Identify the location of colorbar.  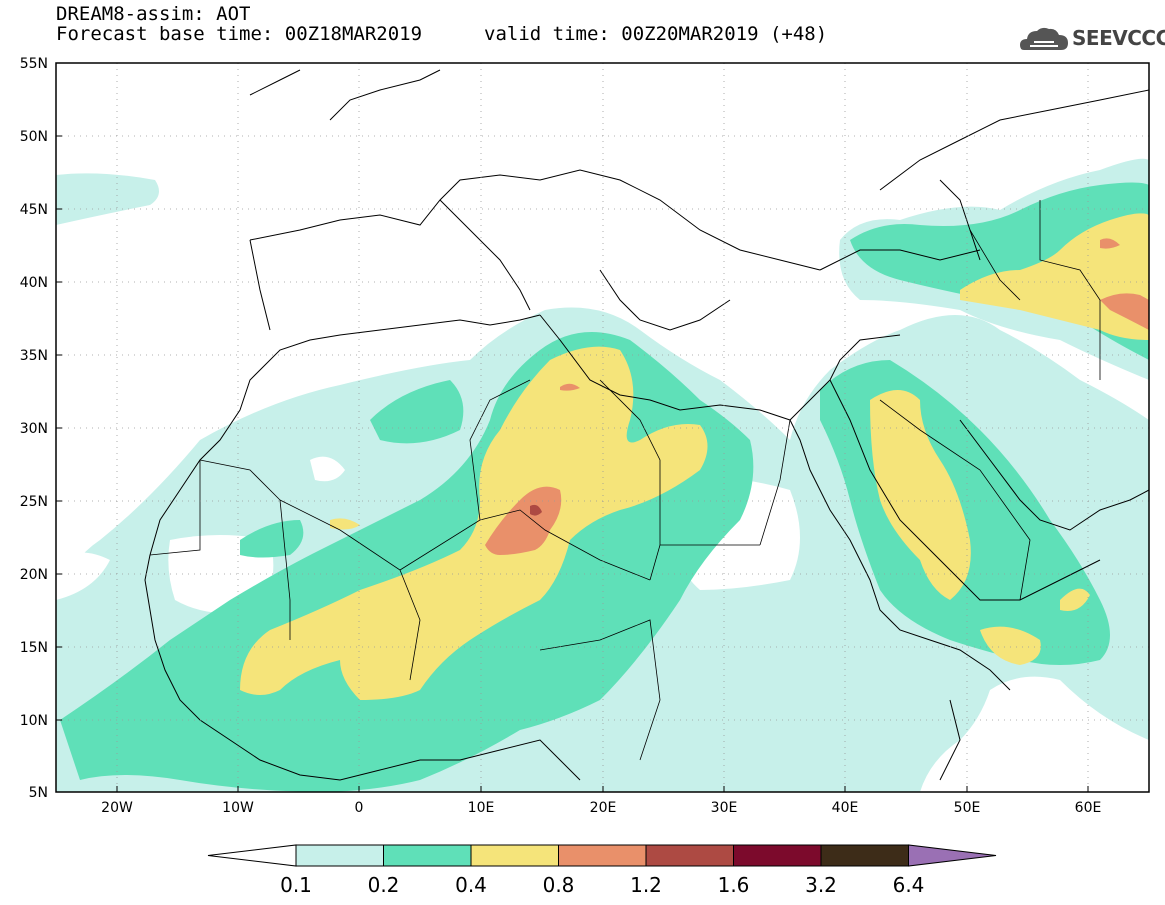
(602, 855).